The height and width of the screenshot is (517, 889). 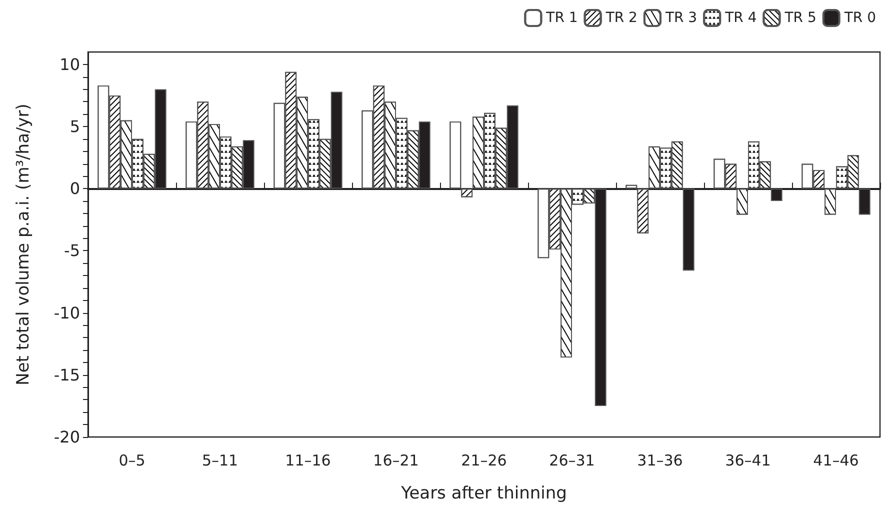 I want to click on legend-label: TR 2, so click(x=621, y=18).